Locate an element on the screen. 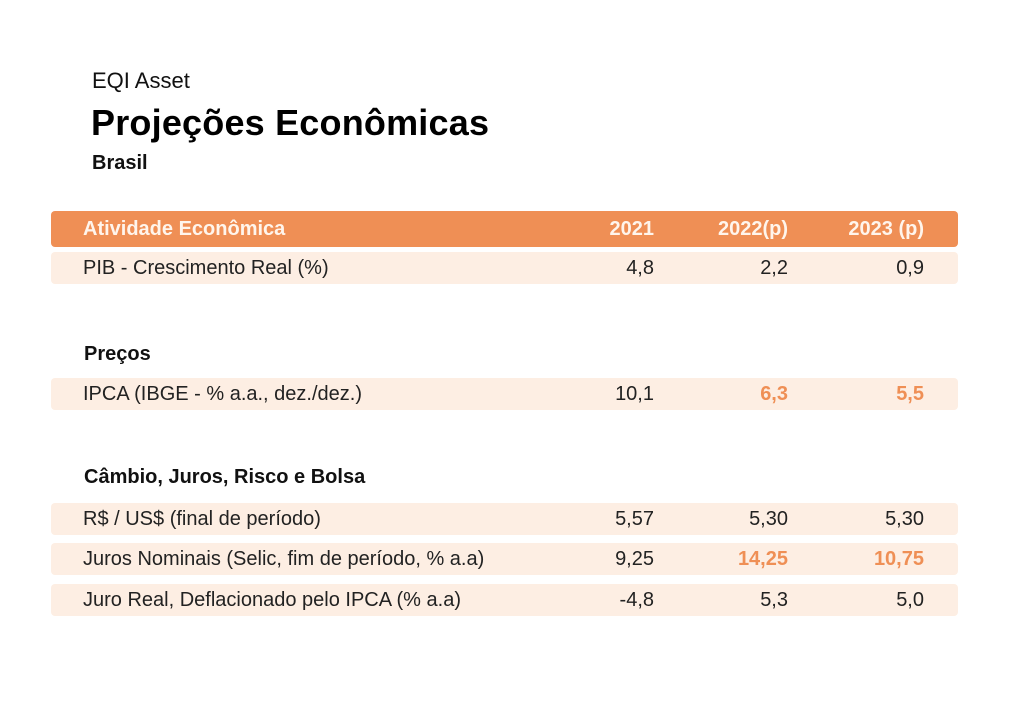 The width and height of the screenshot is (1024, 724). section-title-prices: Preços is located at coordinates (117, 354).